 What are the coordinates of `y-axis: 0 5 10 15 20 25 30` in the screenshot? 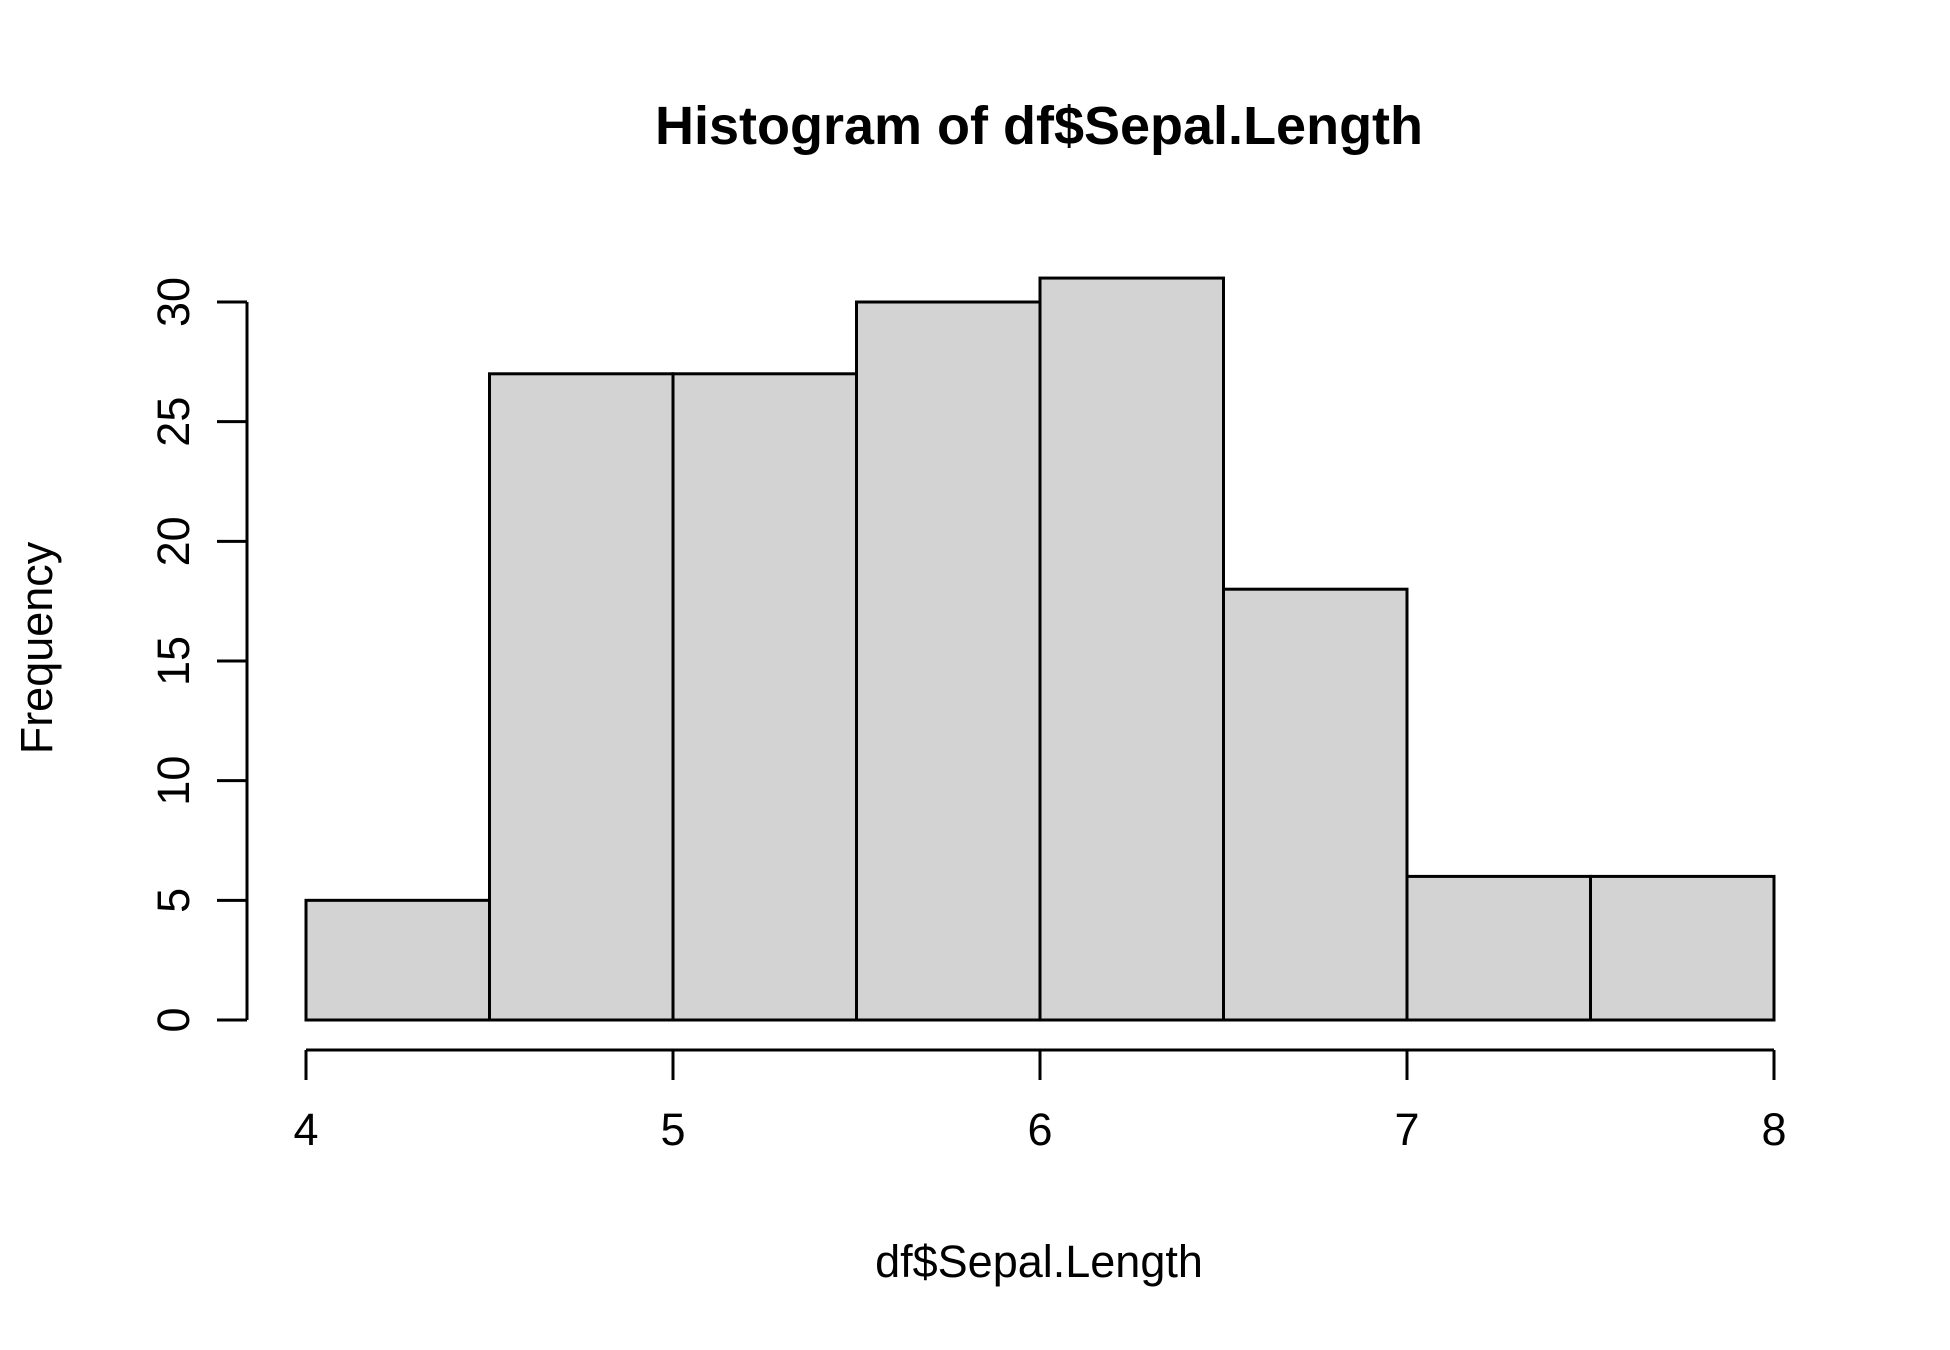 It's located at (198, 655).